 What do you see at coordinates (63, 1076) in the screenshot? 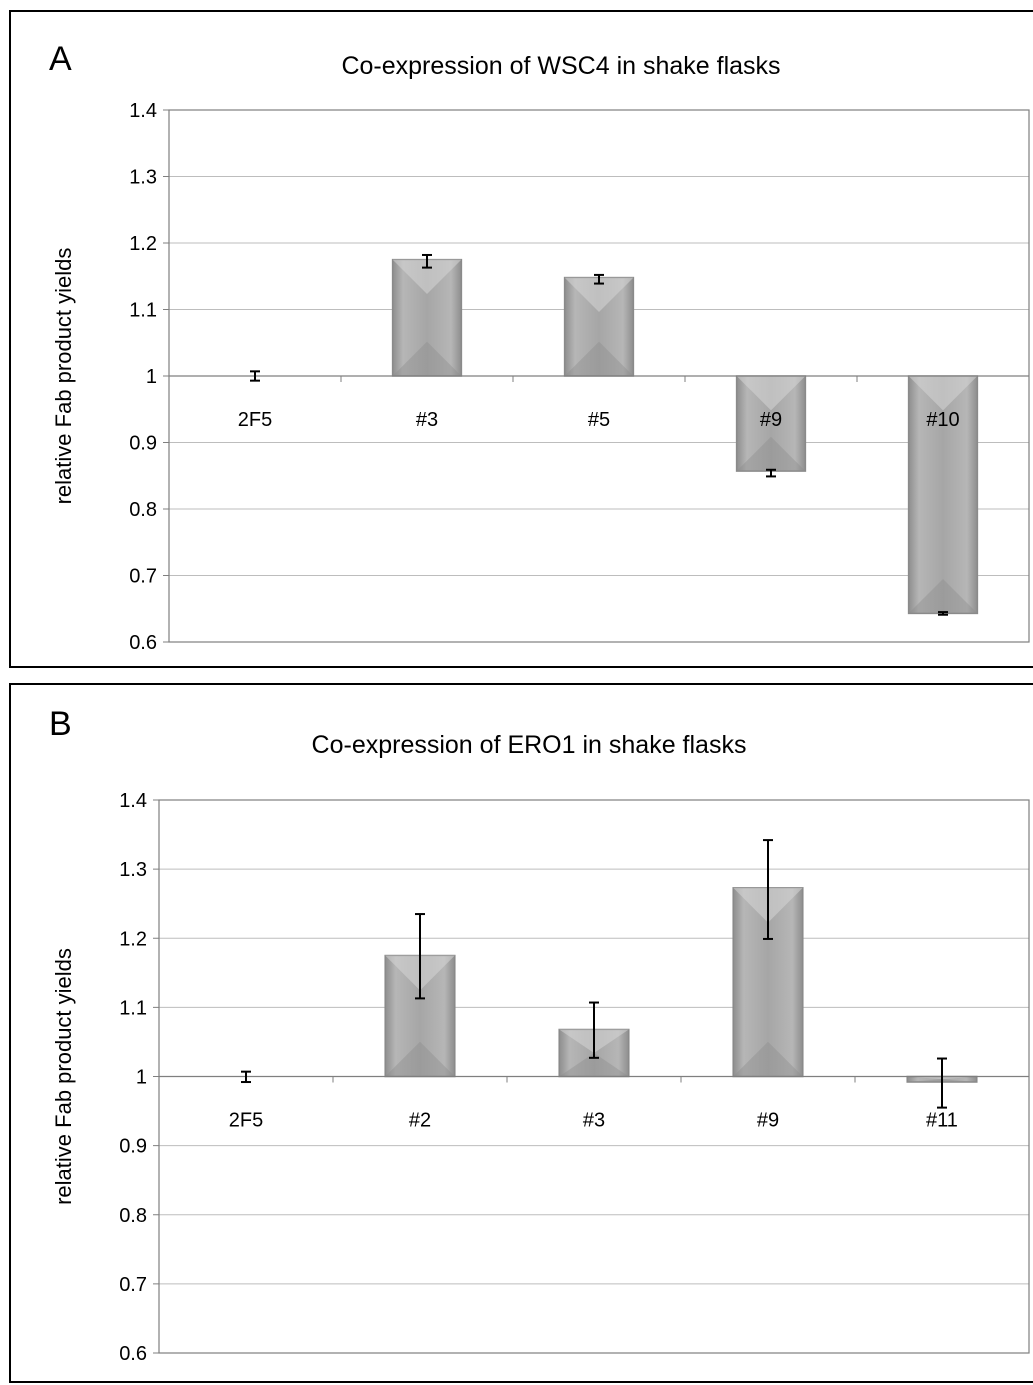
I see `chart-b-y-axis-label: relative Fab product yields` at bounding box center [63, 1076].